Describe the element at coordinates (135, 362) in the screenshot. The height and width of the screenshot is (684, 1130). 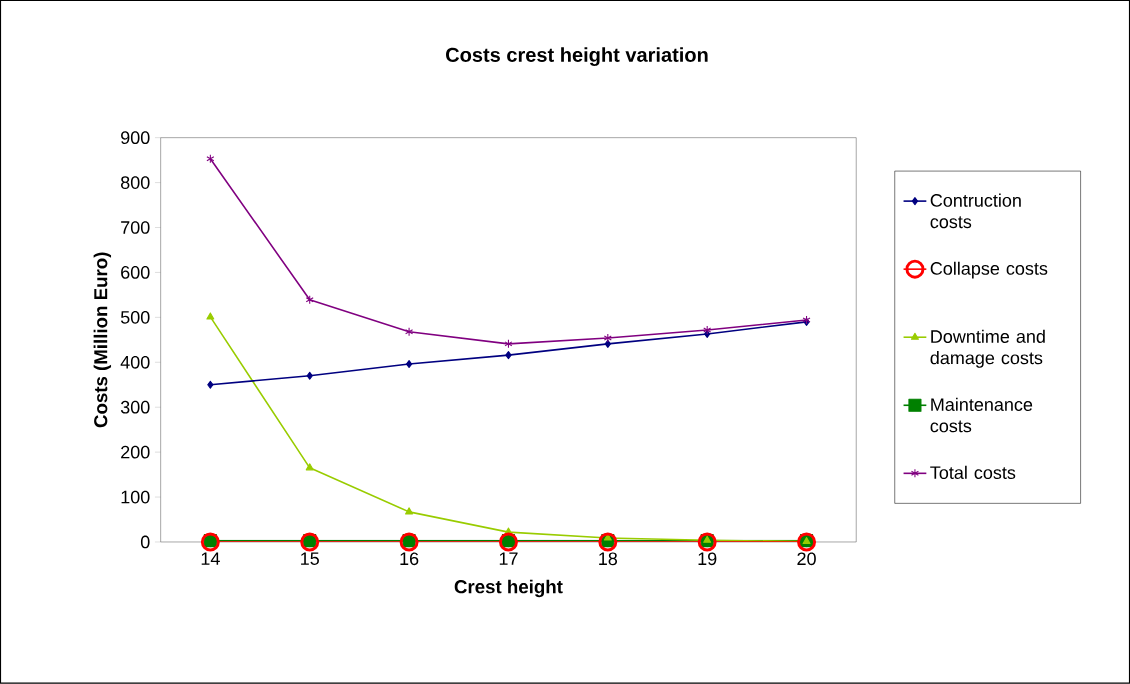
I see `y-tick-label: 400` at that location.